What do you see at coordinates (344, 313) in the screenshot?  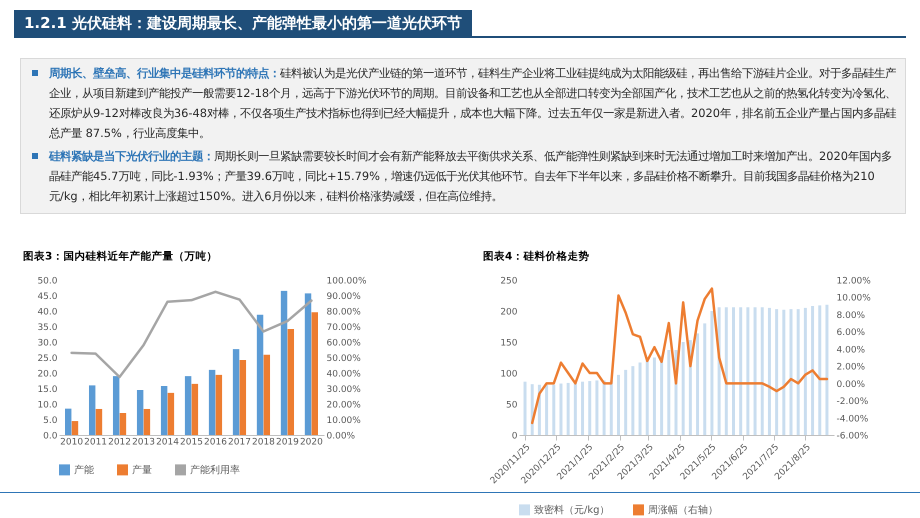 I see `y2-tick-label: 80.00%` at bounding box center [344, 313].